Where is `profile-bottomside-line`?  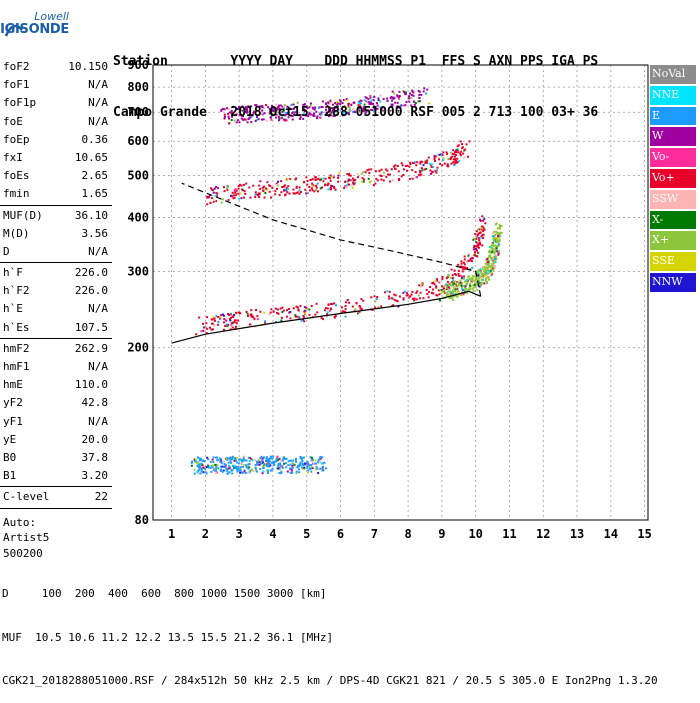
profile-bottomside-line is located at coordinates (326, 317).